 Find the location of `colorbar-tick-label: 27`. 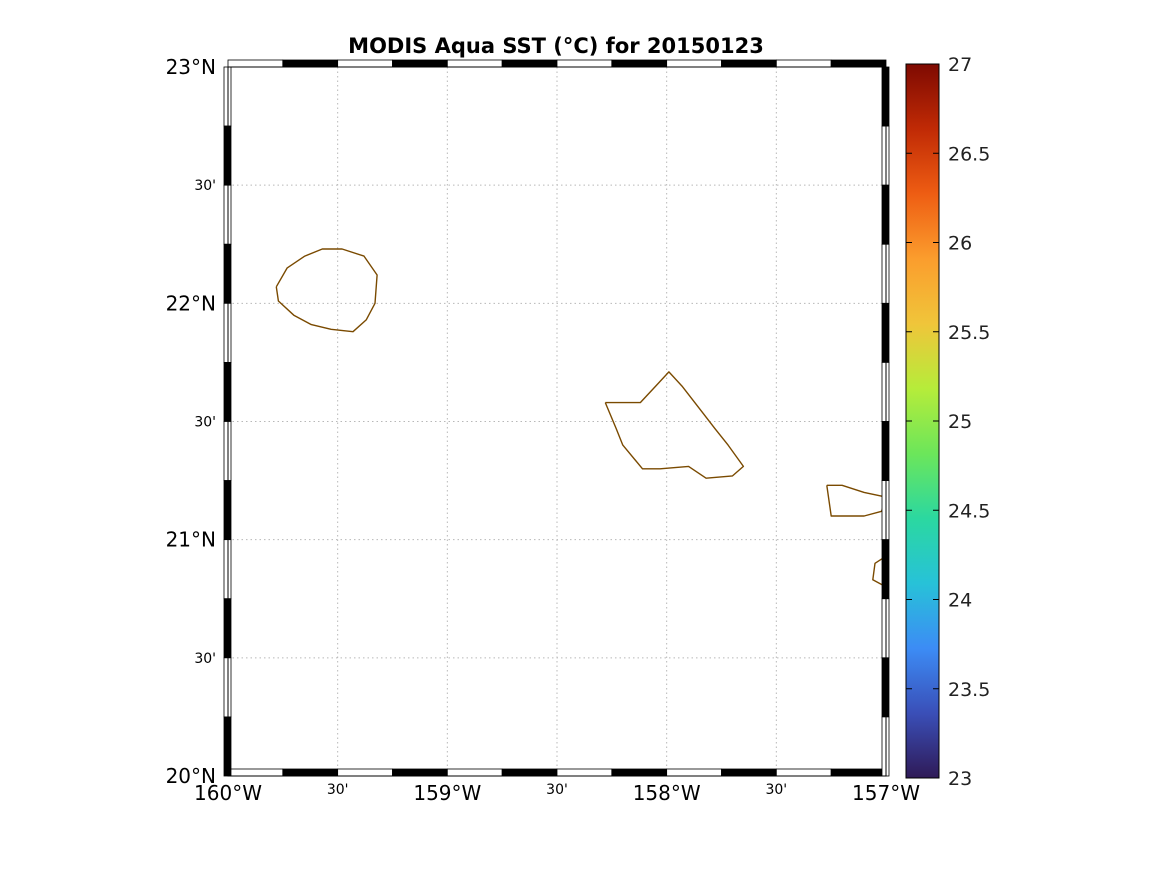

colorbar-tick-label: 27 is located at coordinates (960, 65).